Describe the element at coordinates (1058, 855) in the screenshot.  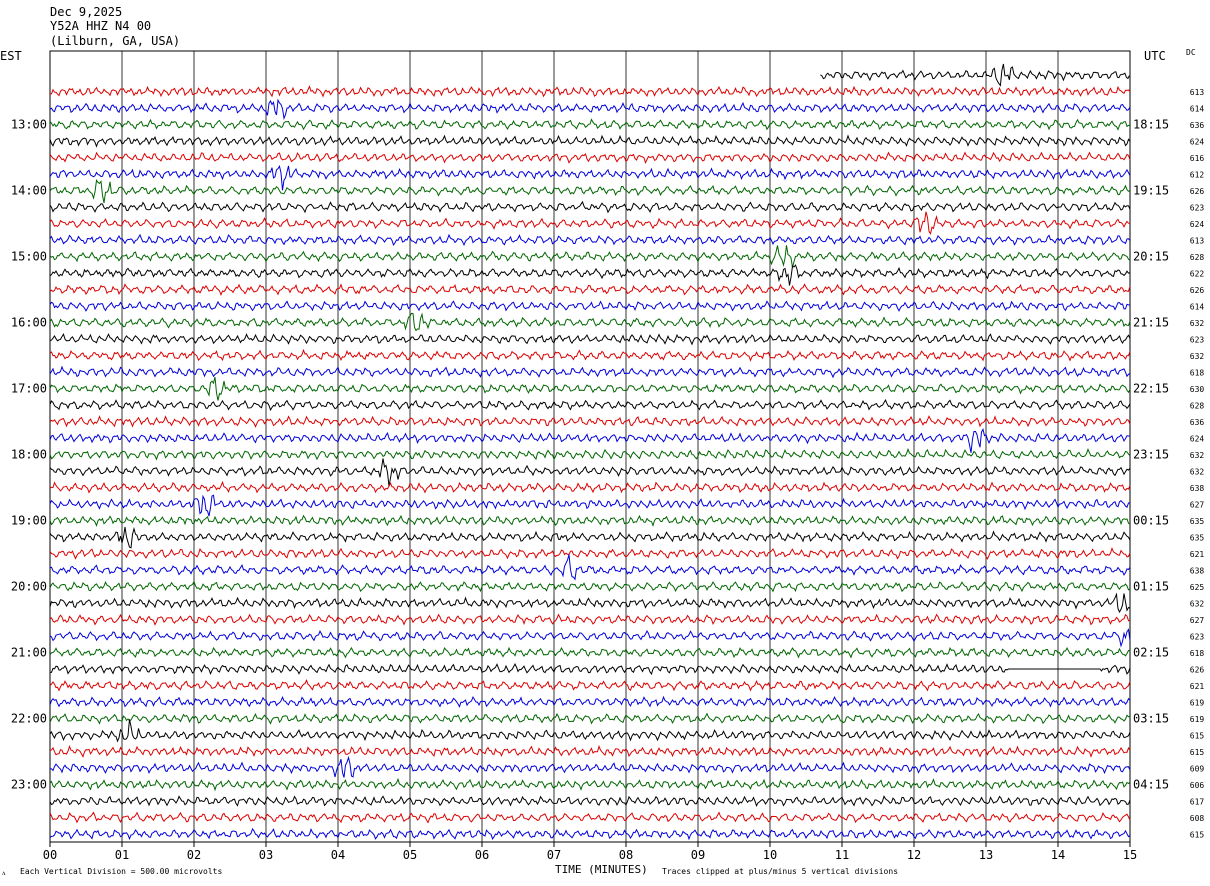
I see `x-tick-label: 14` at that location.